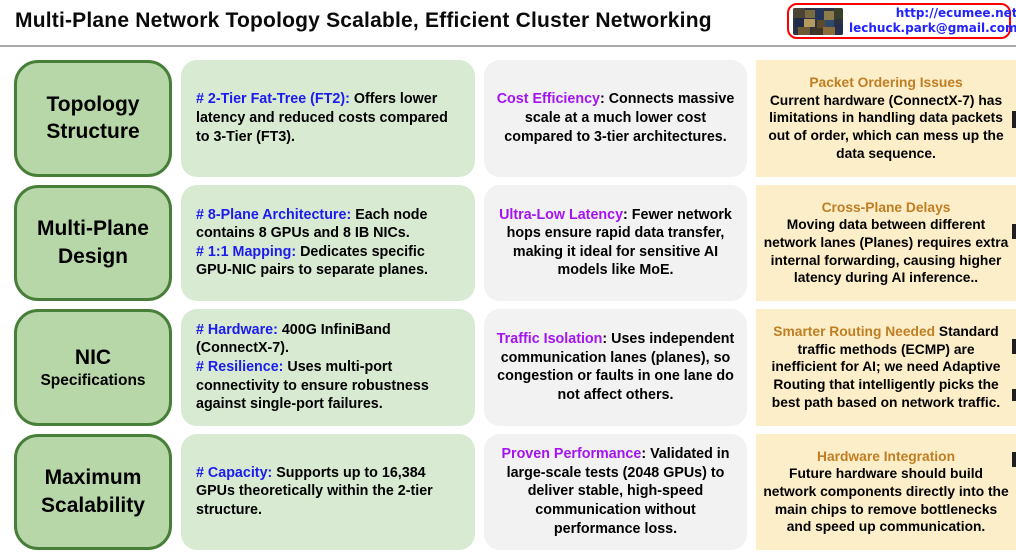 This screenshot has width=1016, height=560. What do you see at coordinates (274, 214) in the screenshot?
I see `feature-heading: # 8-Plane Architecture:` at bounding box center [274, 214].